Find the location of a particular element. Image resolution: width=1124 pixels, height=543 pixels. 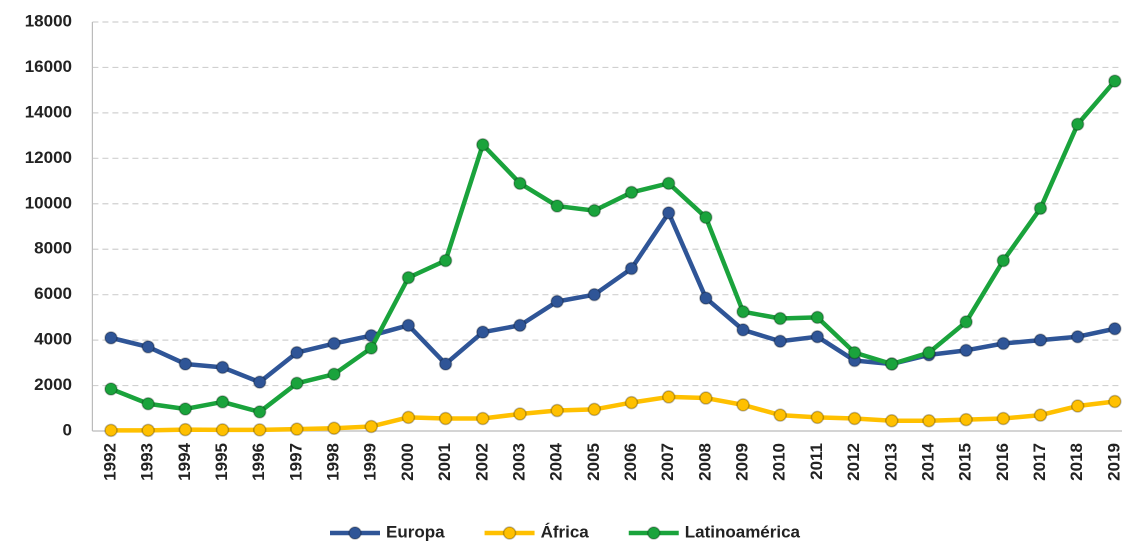

y-tick-label: 18000 is located at coordinates (48, 20).